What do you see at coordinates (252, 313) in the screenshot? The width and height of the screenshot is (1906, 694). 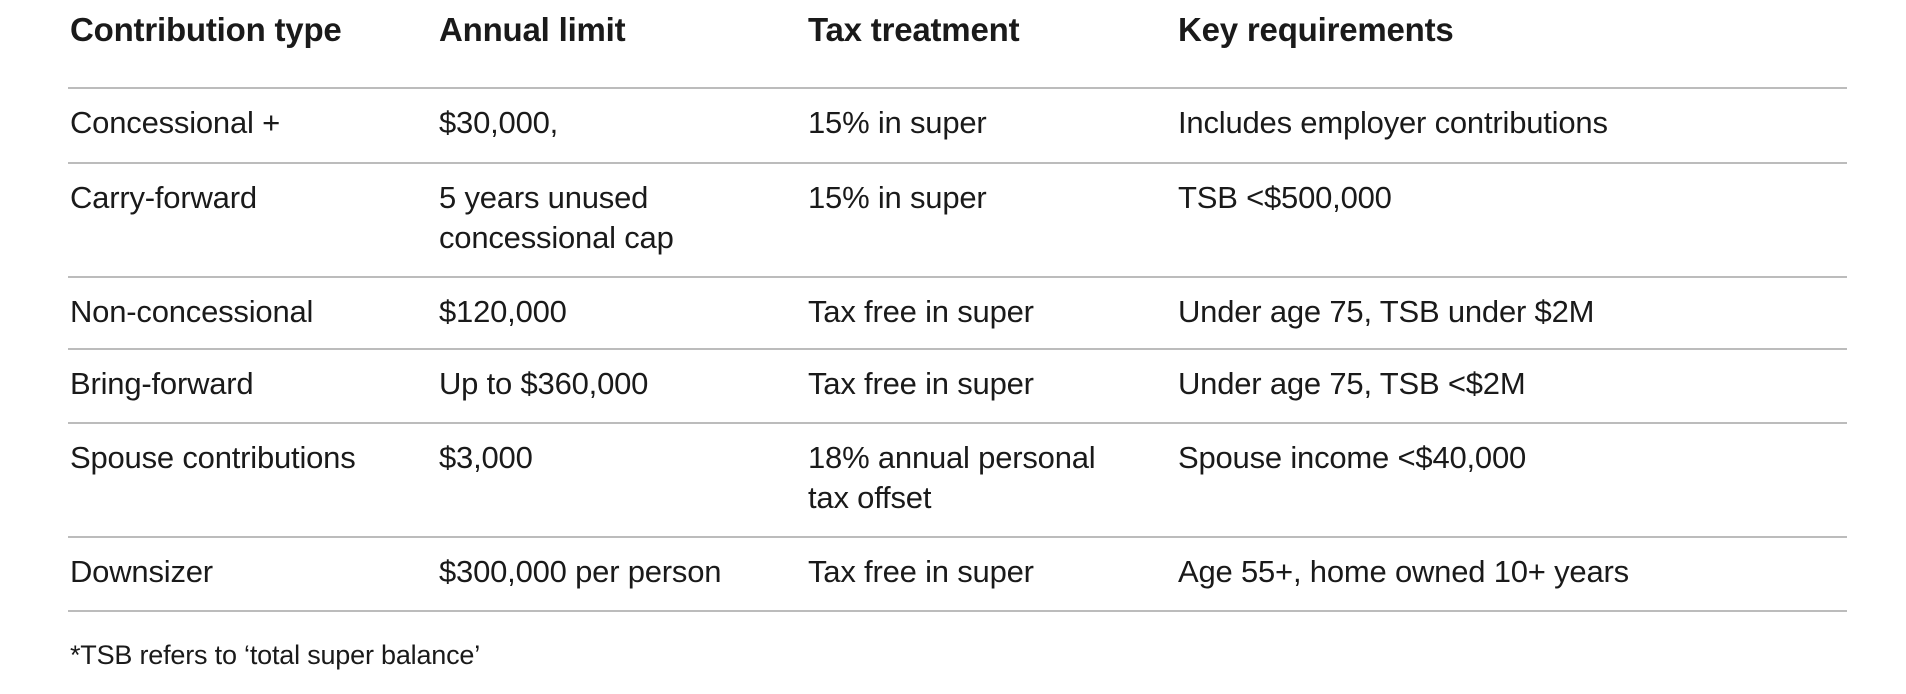 I see `cell-type: Non-concessional` at bounding box center [252, 313].